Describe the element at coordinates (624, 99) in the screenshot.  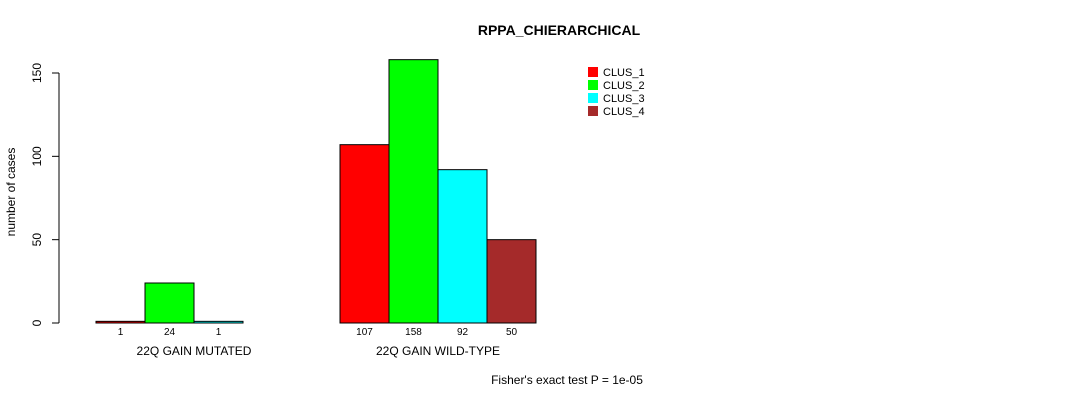
I see `legend-label: CLUS_3` at that location.